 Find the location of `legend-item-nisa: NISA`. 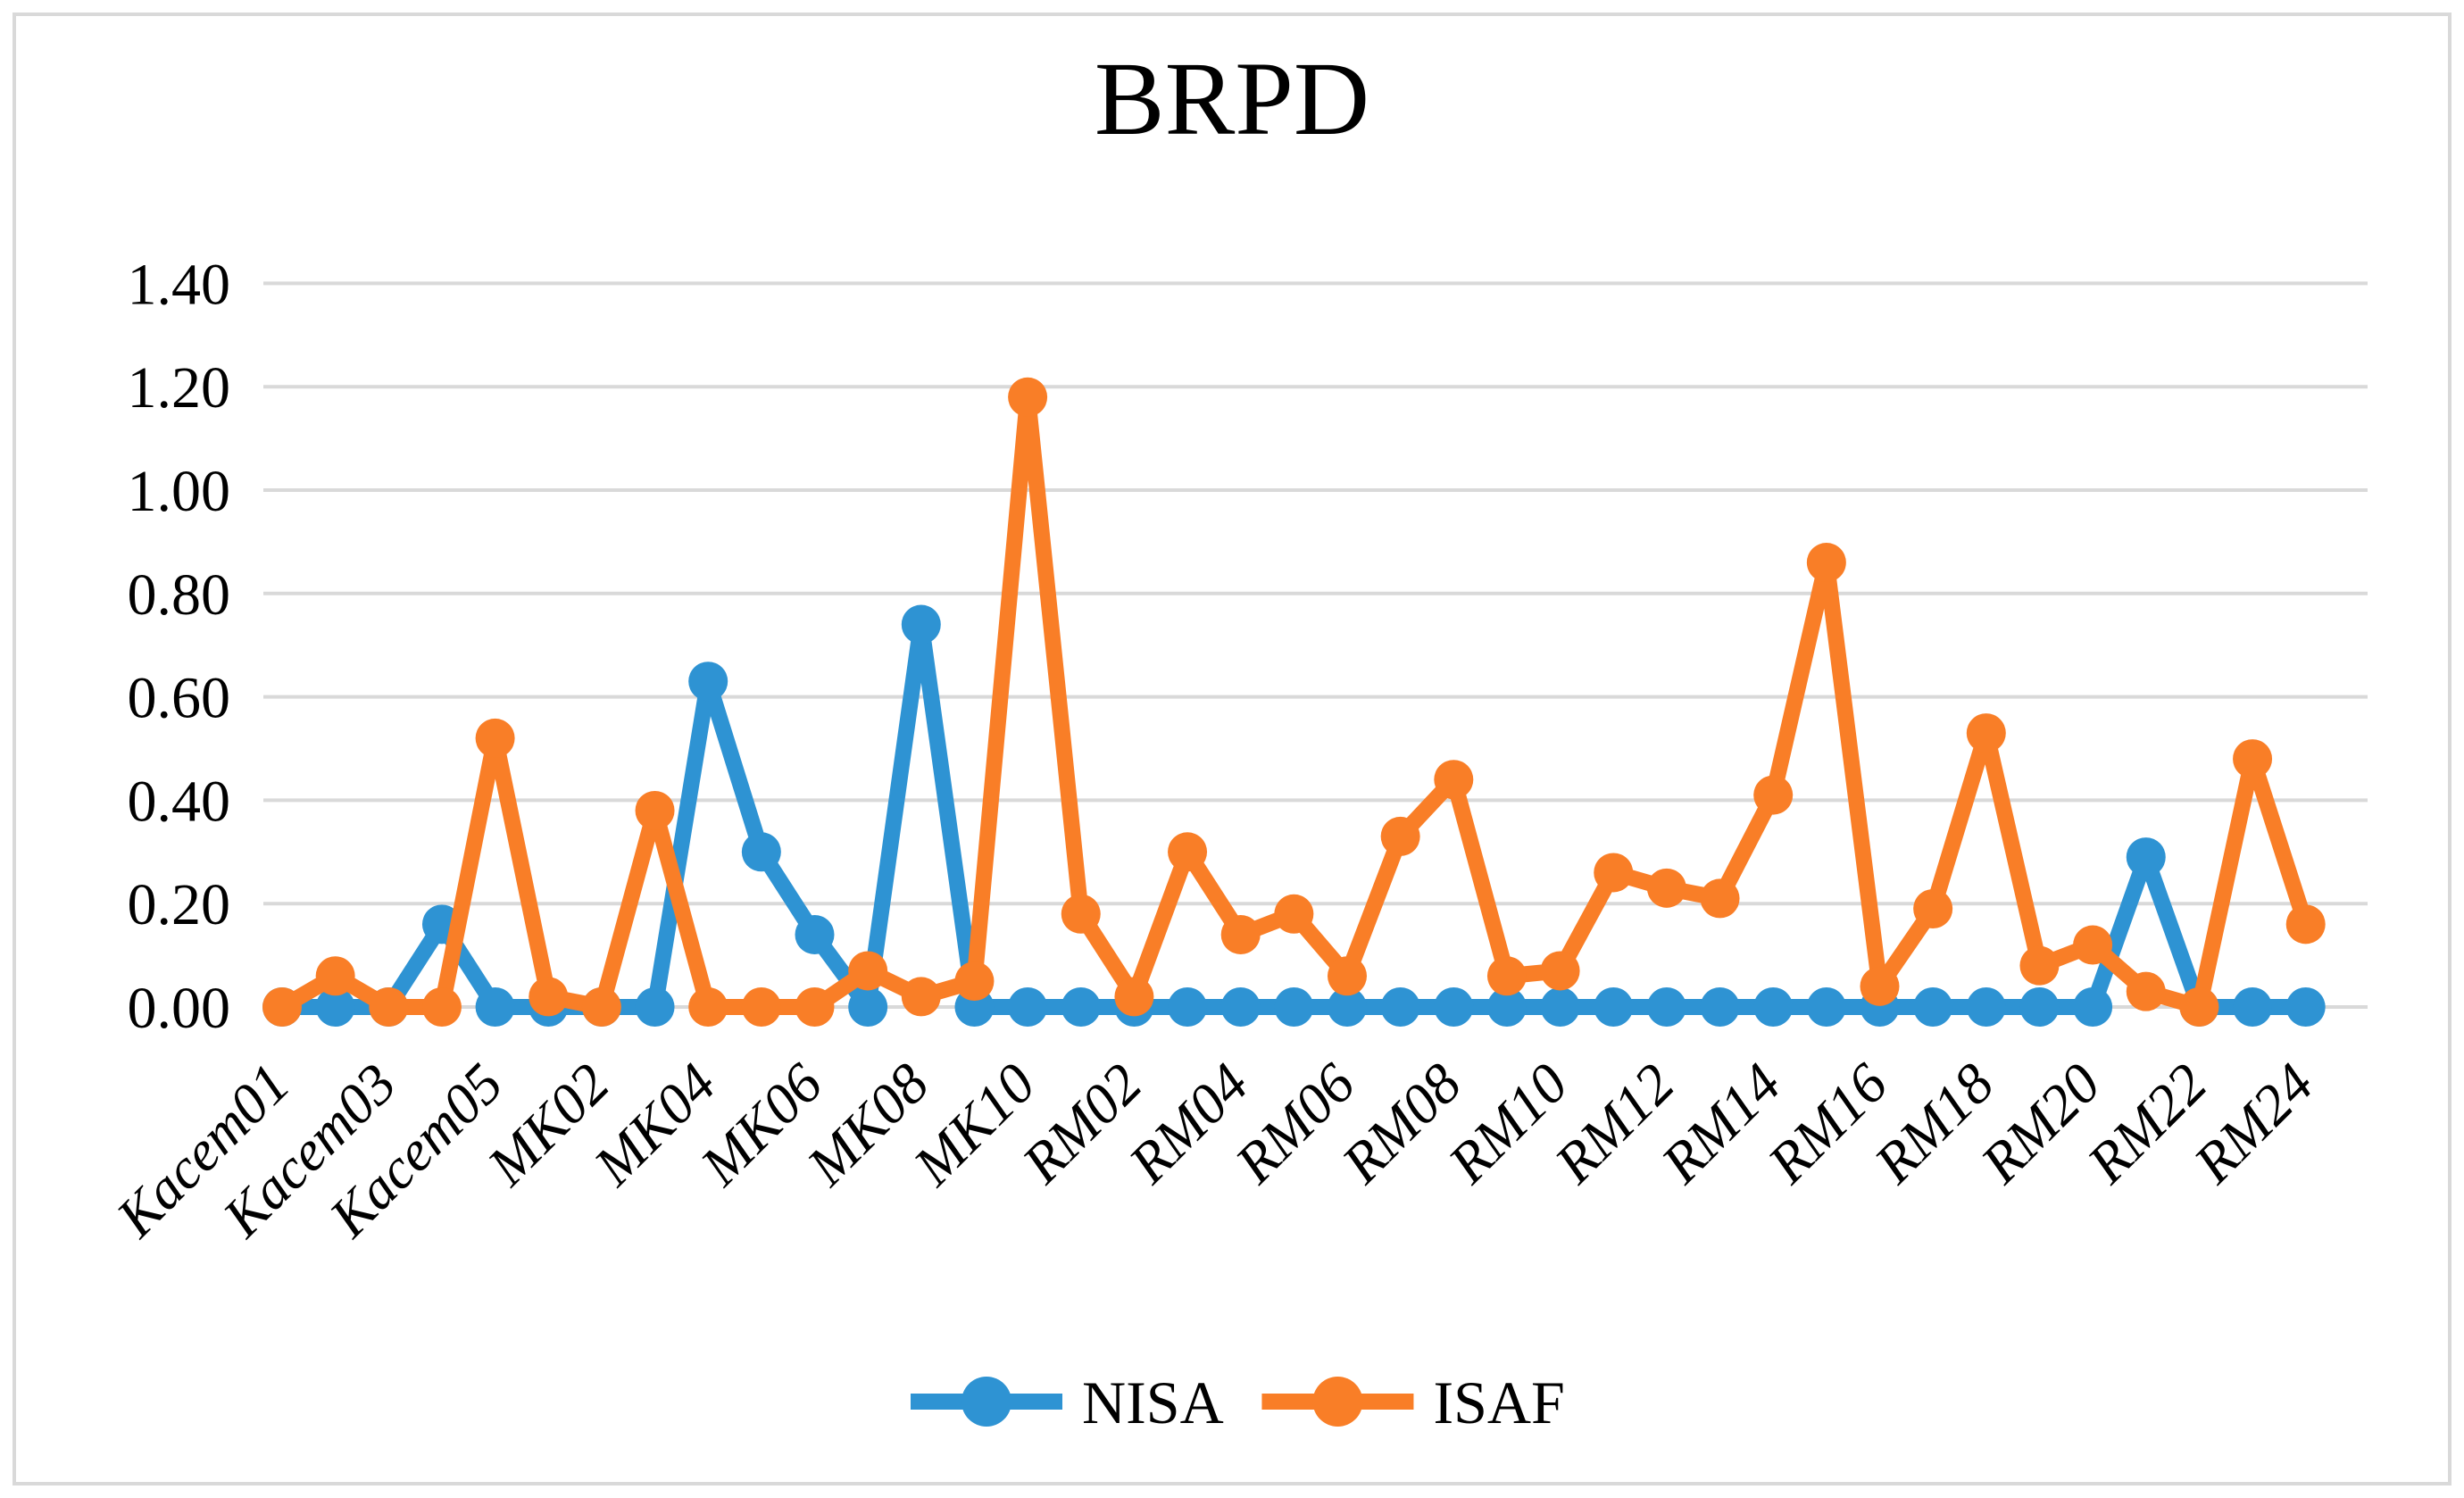

legend-item-nisa: NISA is located at coordinates (1067, 1403).